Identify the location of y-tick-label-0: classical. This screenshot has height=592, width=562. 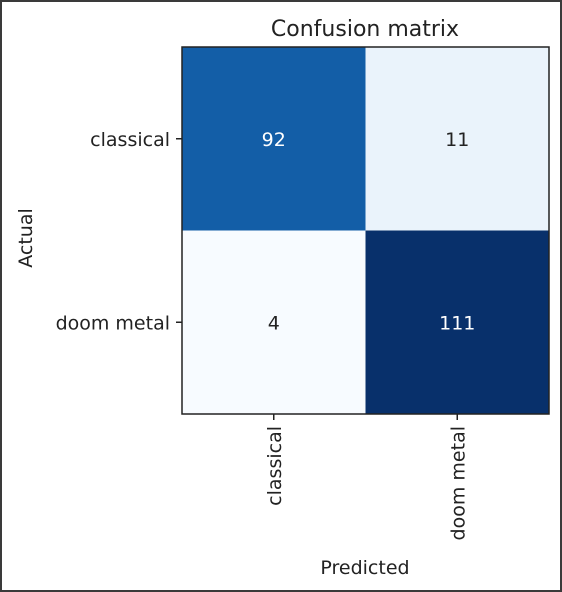
(130, 140).